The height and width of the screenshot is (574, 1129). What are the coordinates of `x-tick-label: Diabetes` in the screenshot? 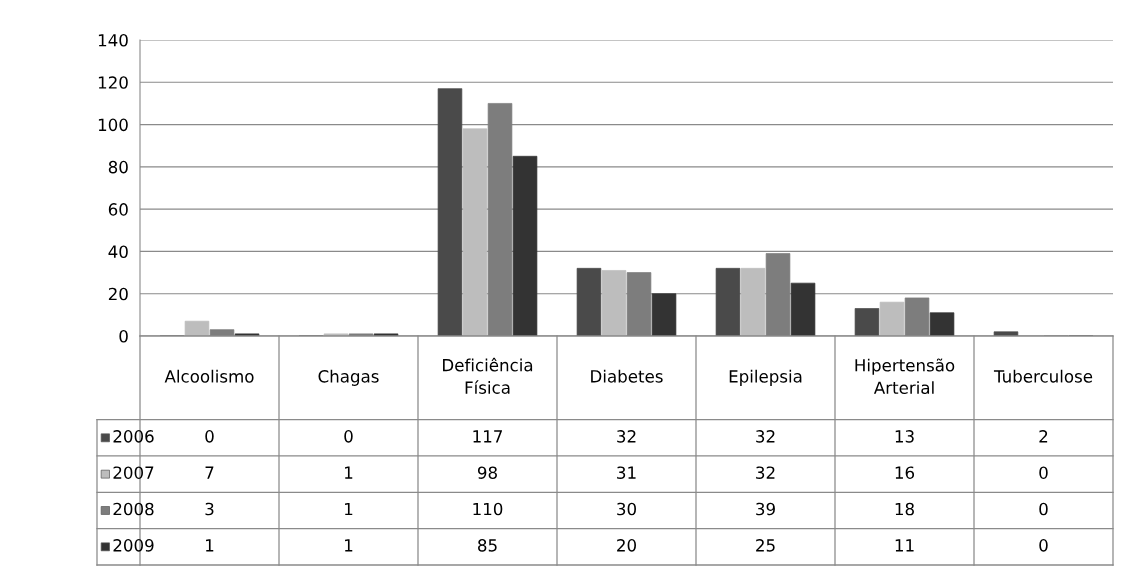 It's located at (627, 376).